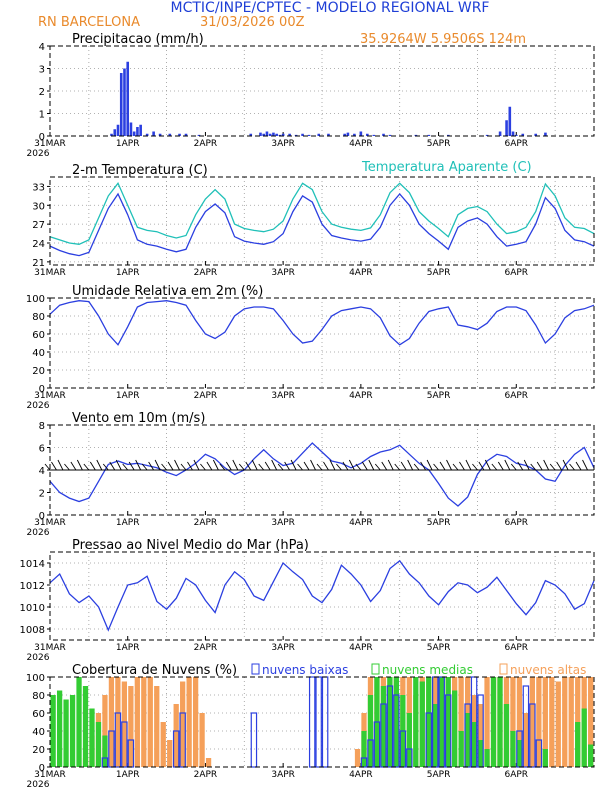 Image resolution: width=612 pixels, height=792 pixels. I want to click on panel-frame, so click(322, 470).